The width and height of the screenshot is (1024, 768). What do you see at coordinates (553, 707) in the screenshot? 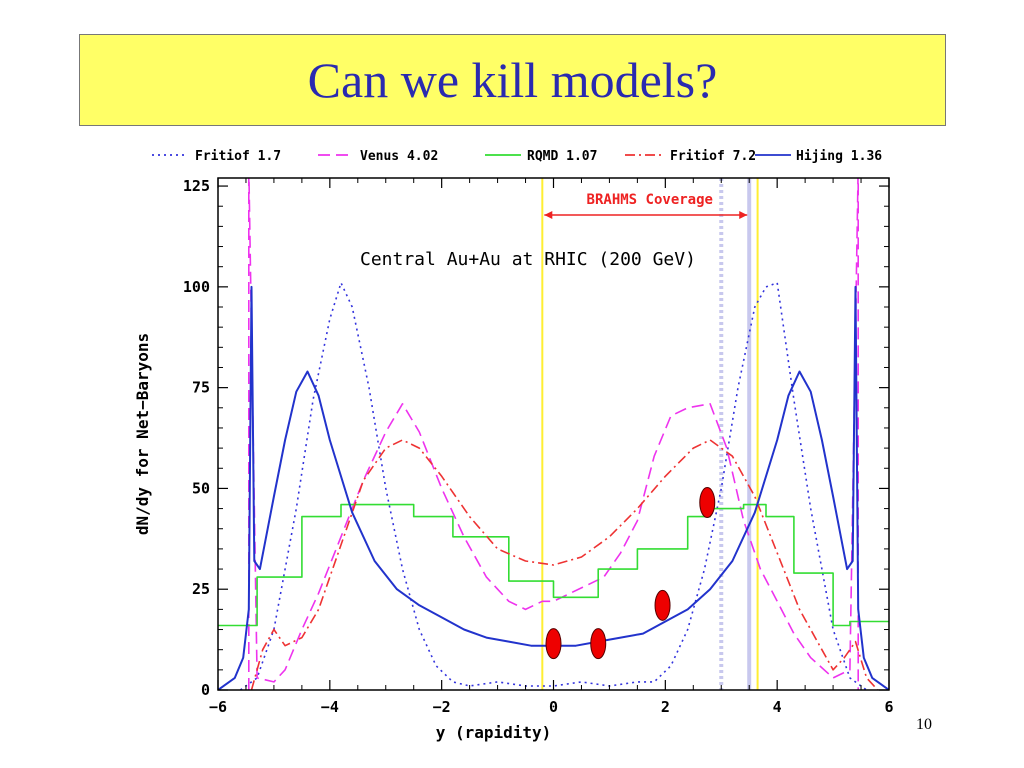
I see `x-tick-label: 0` at bounding box center [553, 707].